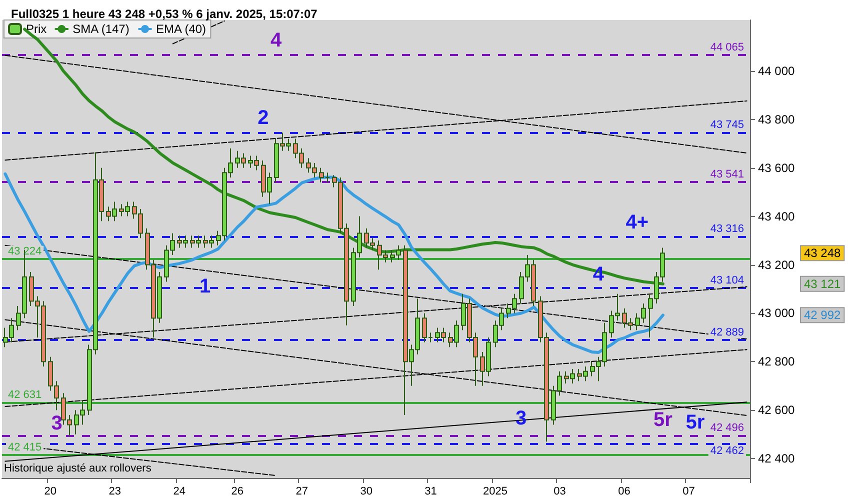 The height and width of the screenshot is (500, 850). Describe the element at coordinates (237, 492) in the screenshot. I see `x-tick-label: 26` at that location.